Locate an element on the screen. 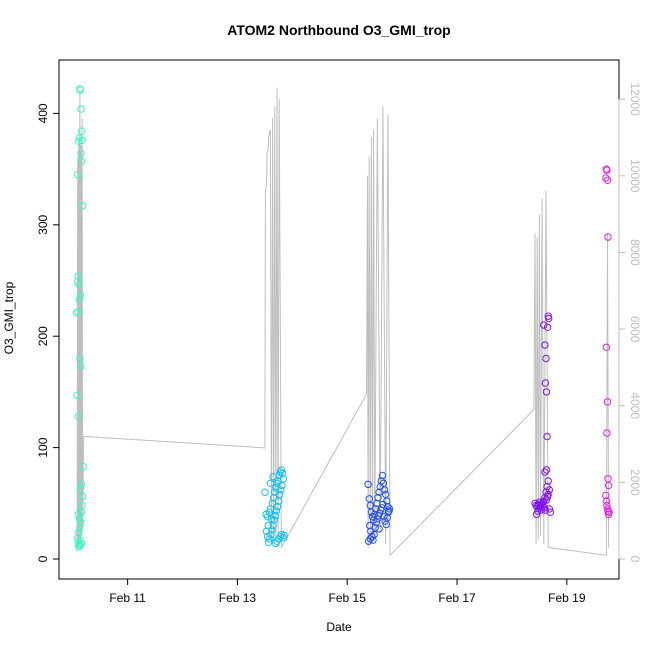 The height and width of the screenshot is (650, 650). y2-tick-label: 0 is located at coordinates (635, 559).